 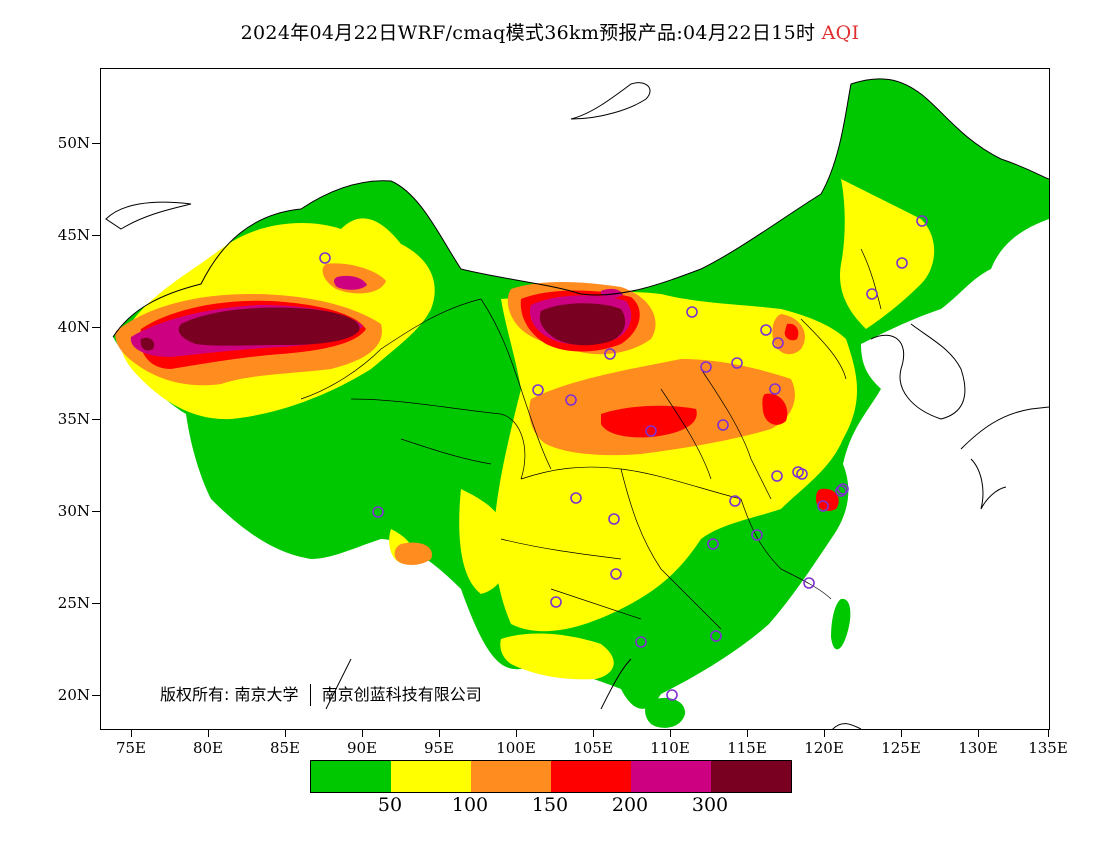 I want to click on legend-label: 50, so click(x=390, y=805).